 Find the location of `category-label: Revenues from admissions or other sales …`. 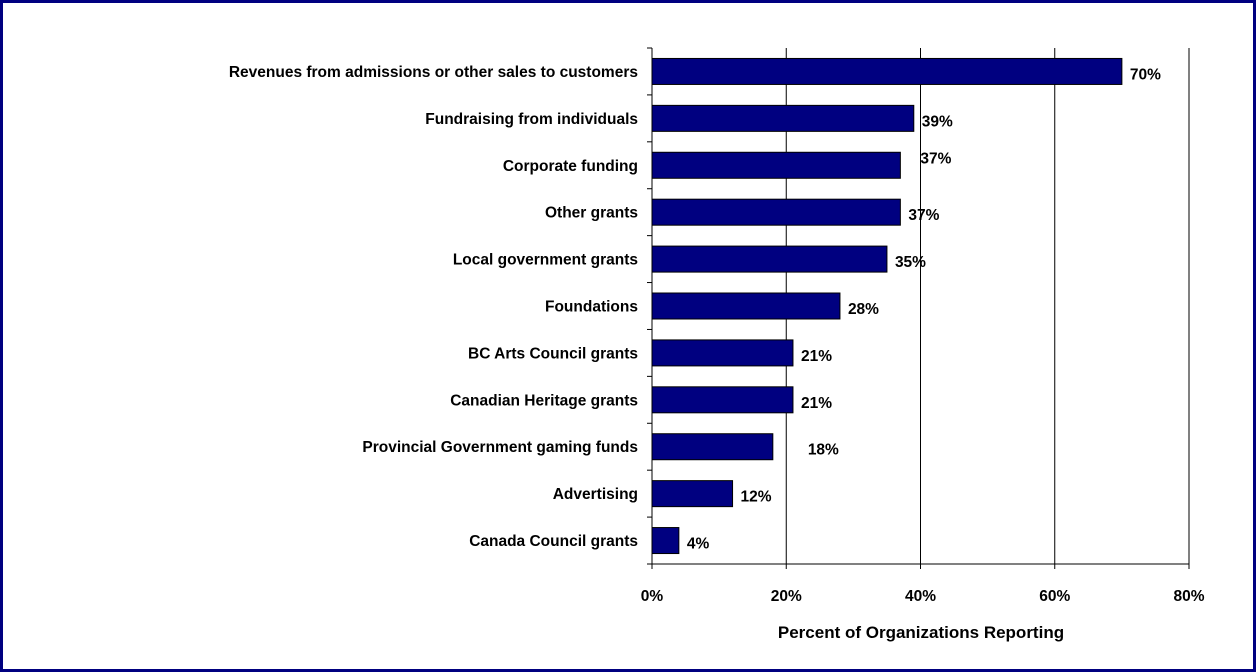

category-label: Revenues from admissions or other sales … is located at coordinates (433, 72).